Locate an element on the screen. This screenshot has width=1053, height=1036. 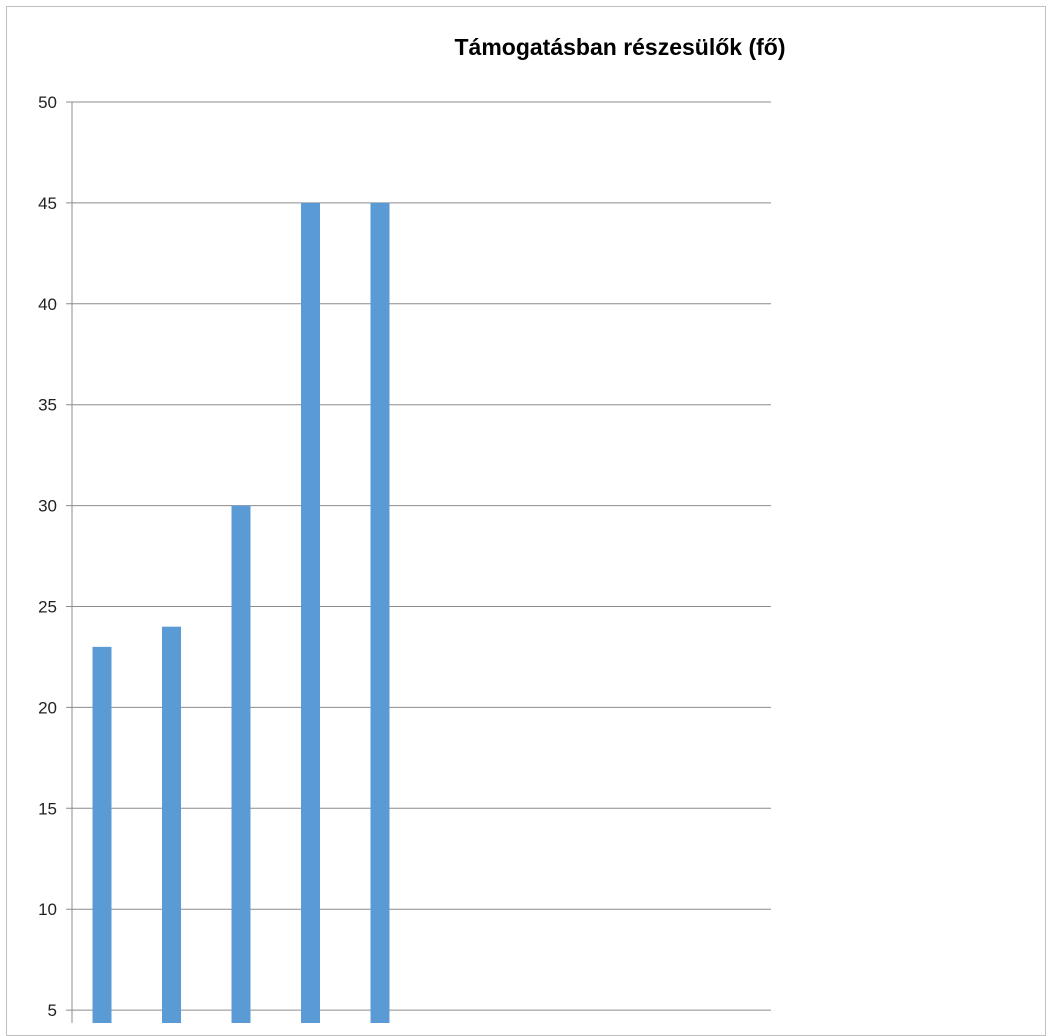
y-tick-label: 25 is located at coordinates (47, 607).